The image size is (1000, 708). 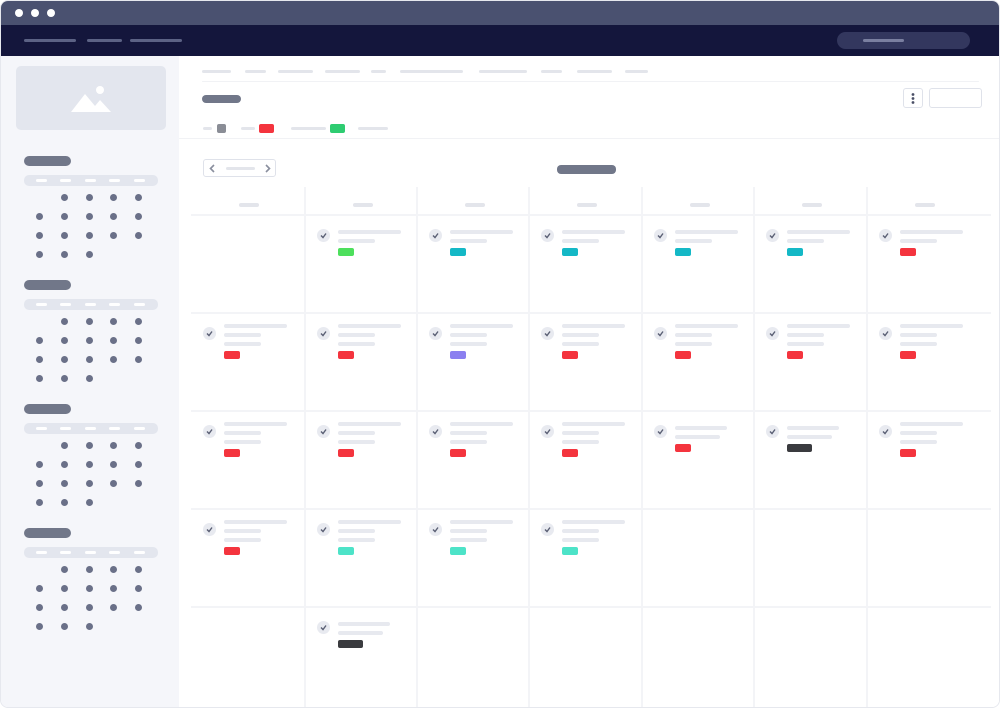 What do you see at coordinates (35, 13) in the screenshot?
I see `minimize-window-dot` at bounding box center [35, 13].